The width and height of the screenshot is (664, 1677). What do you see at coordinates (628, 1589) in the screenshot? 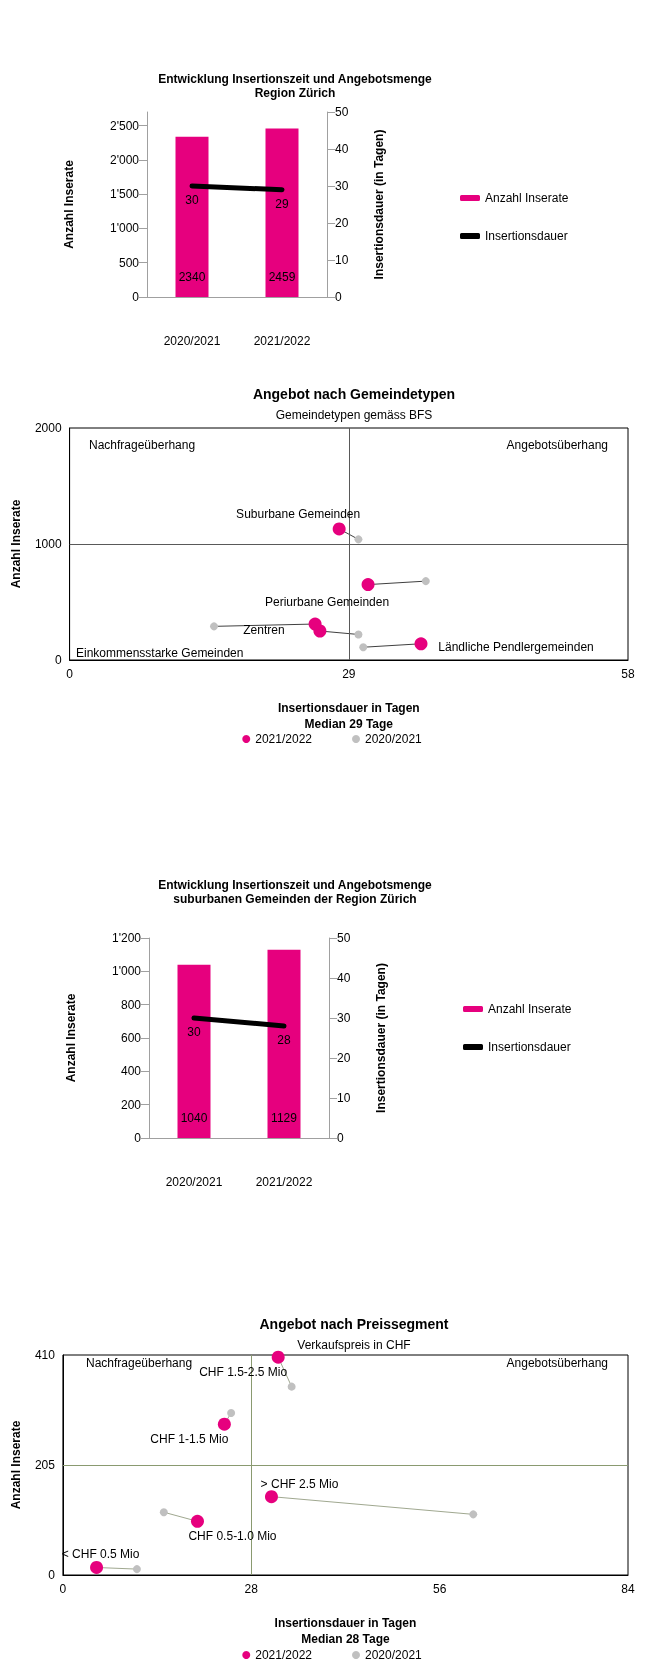
I see `x-tick-label: 84` at bounding box center [628, 1589].